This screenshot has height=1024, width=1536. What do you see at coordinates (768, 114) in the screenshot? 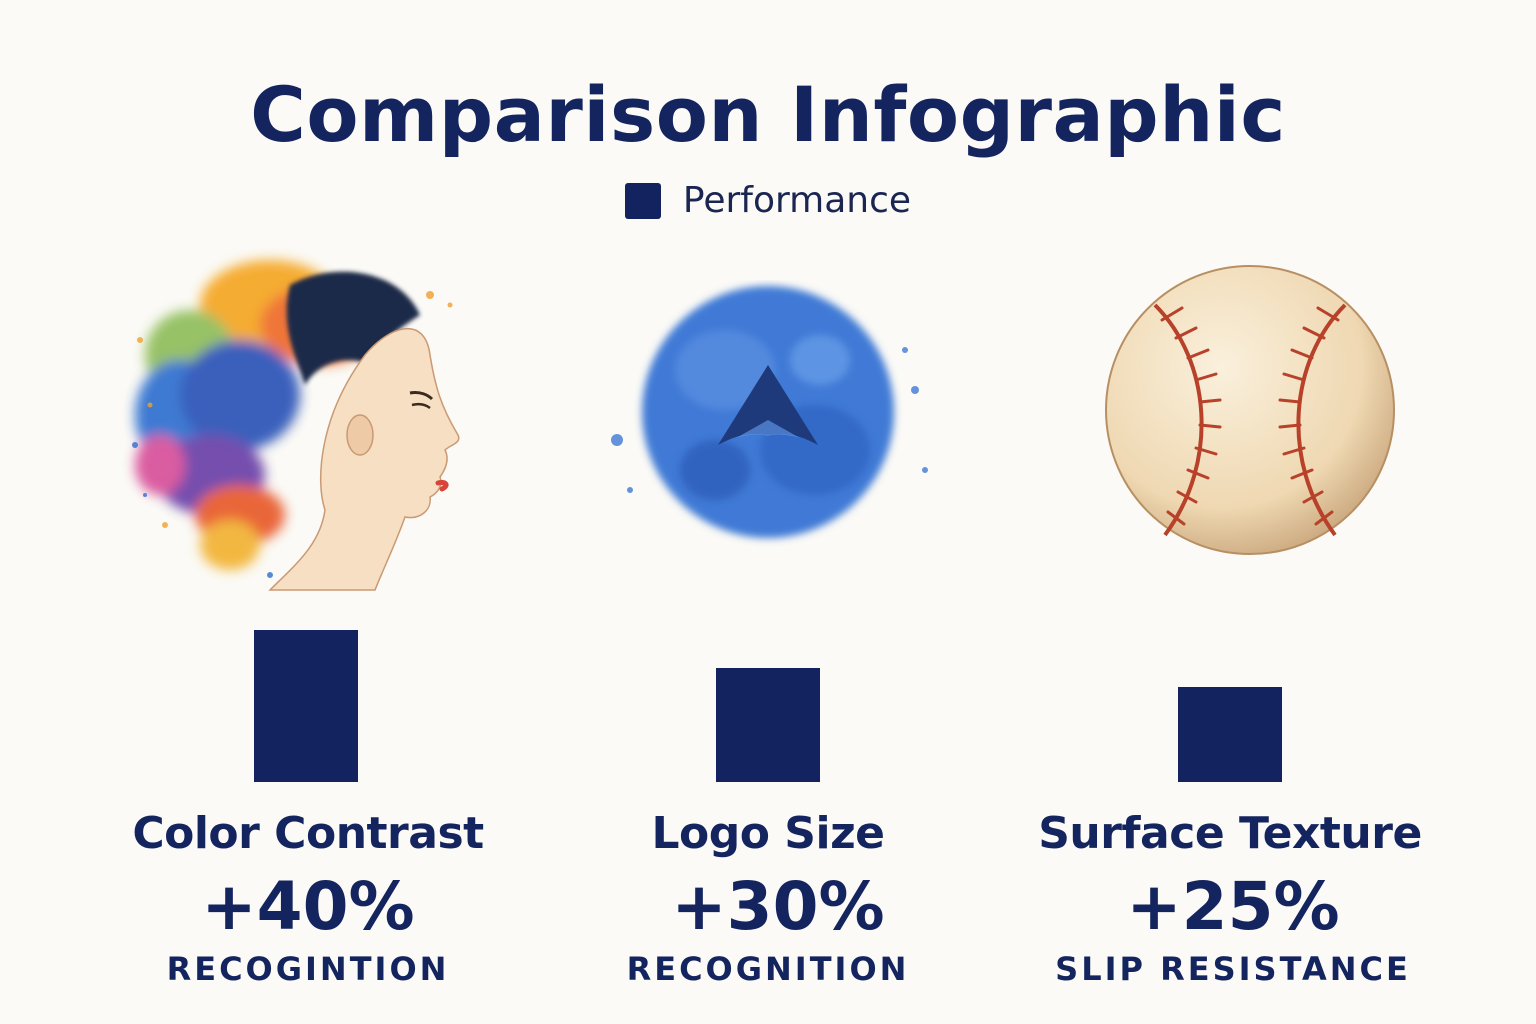
I see `page-title: Comparison Infographic` at bounding box center [768, 114].